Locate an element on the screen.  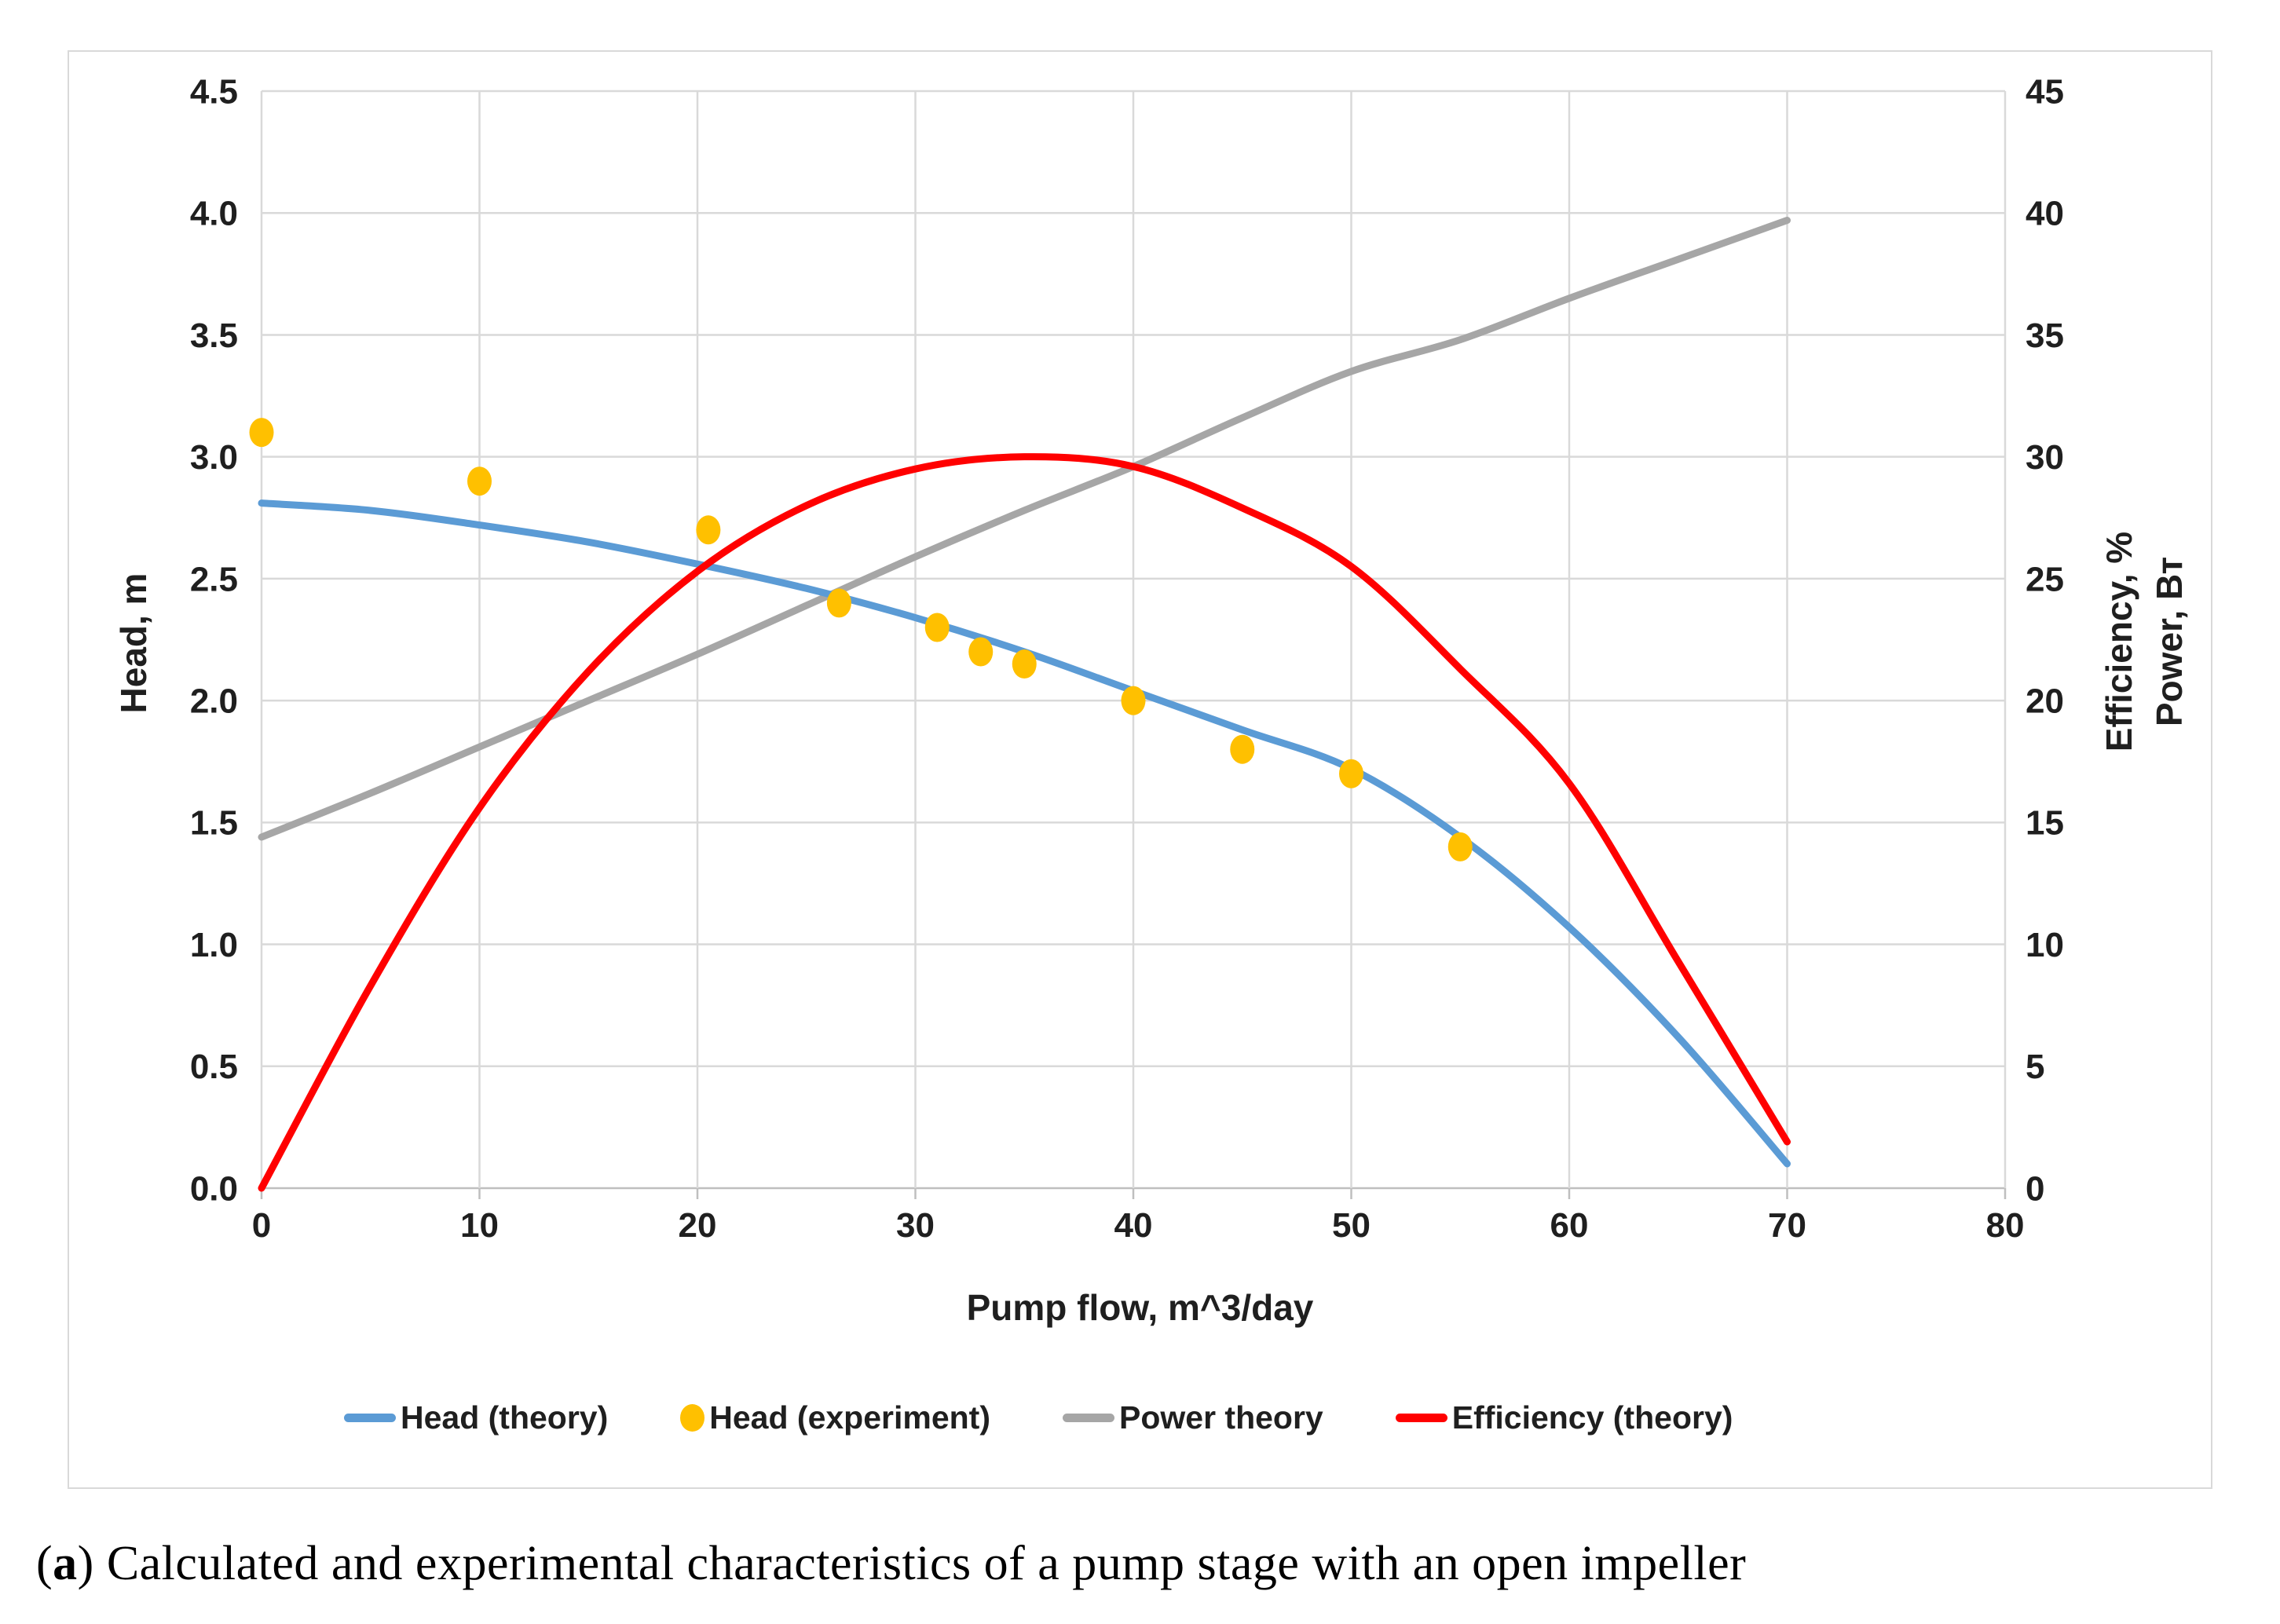
legend-label: Efficiency (theory) is located at coordinates (1592, 1417).